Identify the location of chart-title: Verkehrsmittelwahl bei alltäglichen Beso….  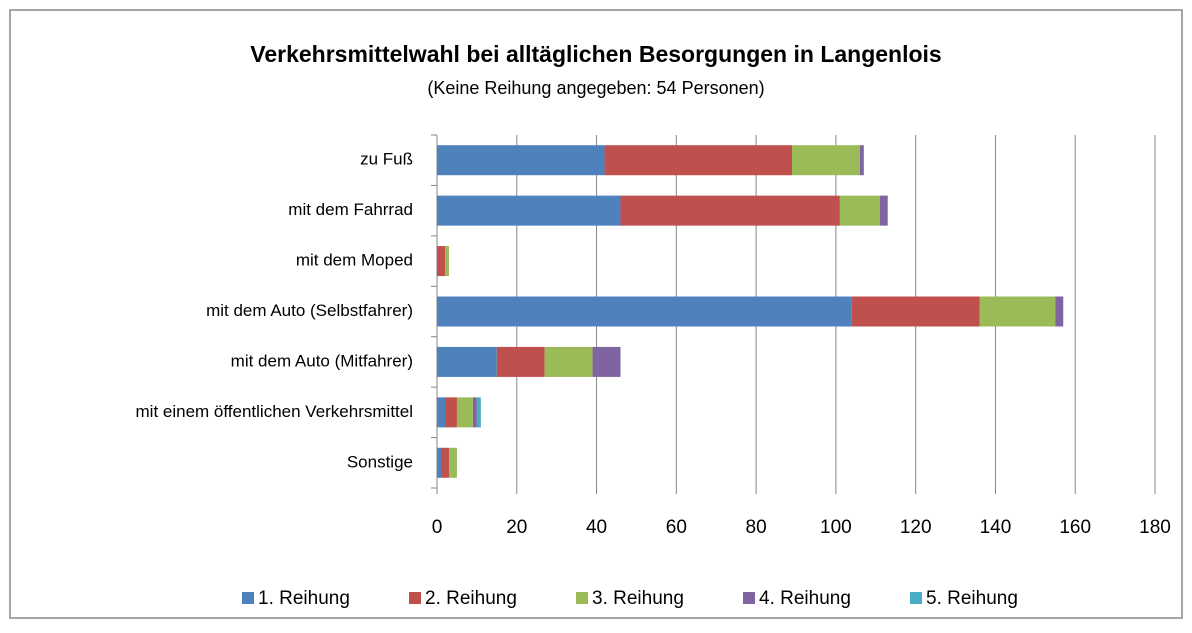
(595, 54).